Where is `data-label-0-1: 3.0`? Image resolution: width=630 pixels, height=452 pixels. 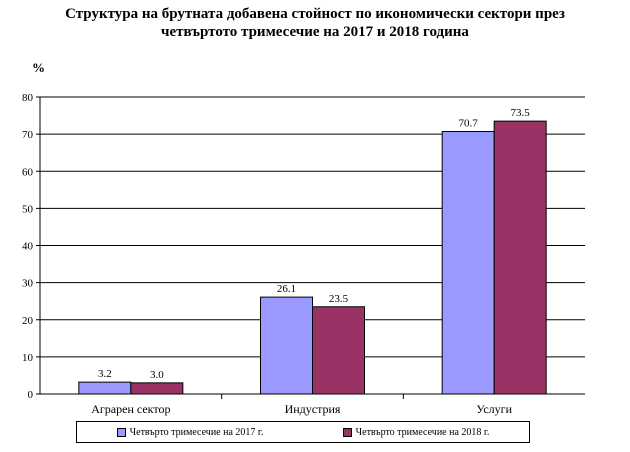 data-label-0-1: 3.0 is located at coordinates (157, 375).